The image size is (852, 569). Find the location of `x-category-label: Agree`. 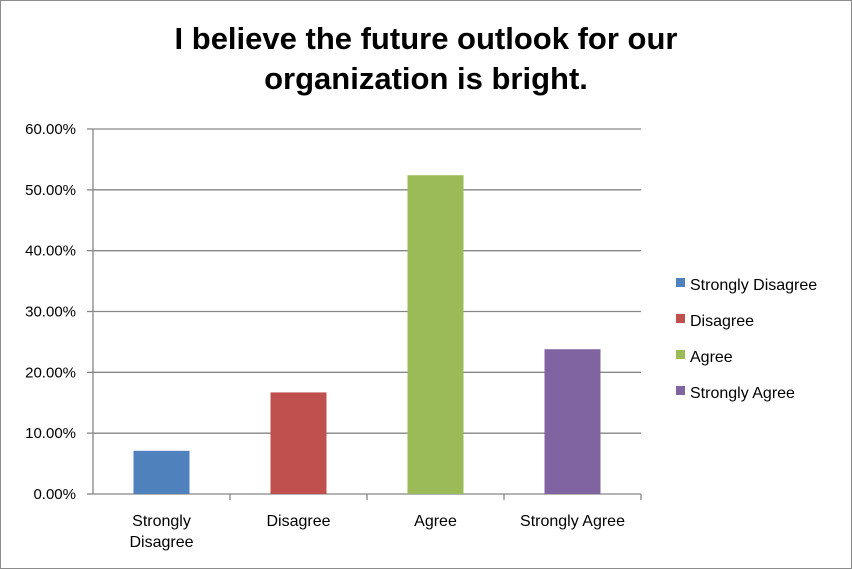

x-category-label: Agree is located at coordinates (435, 521).